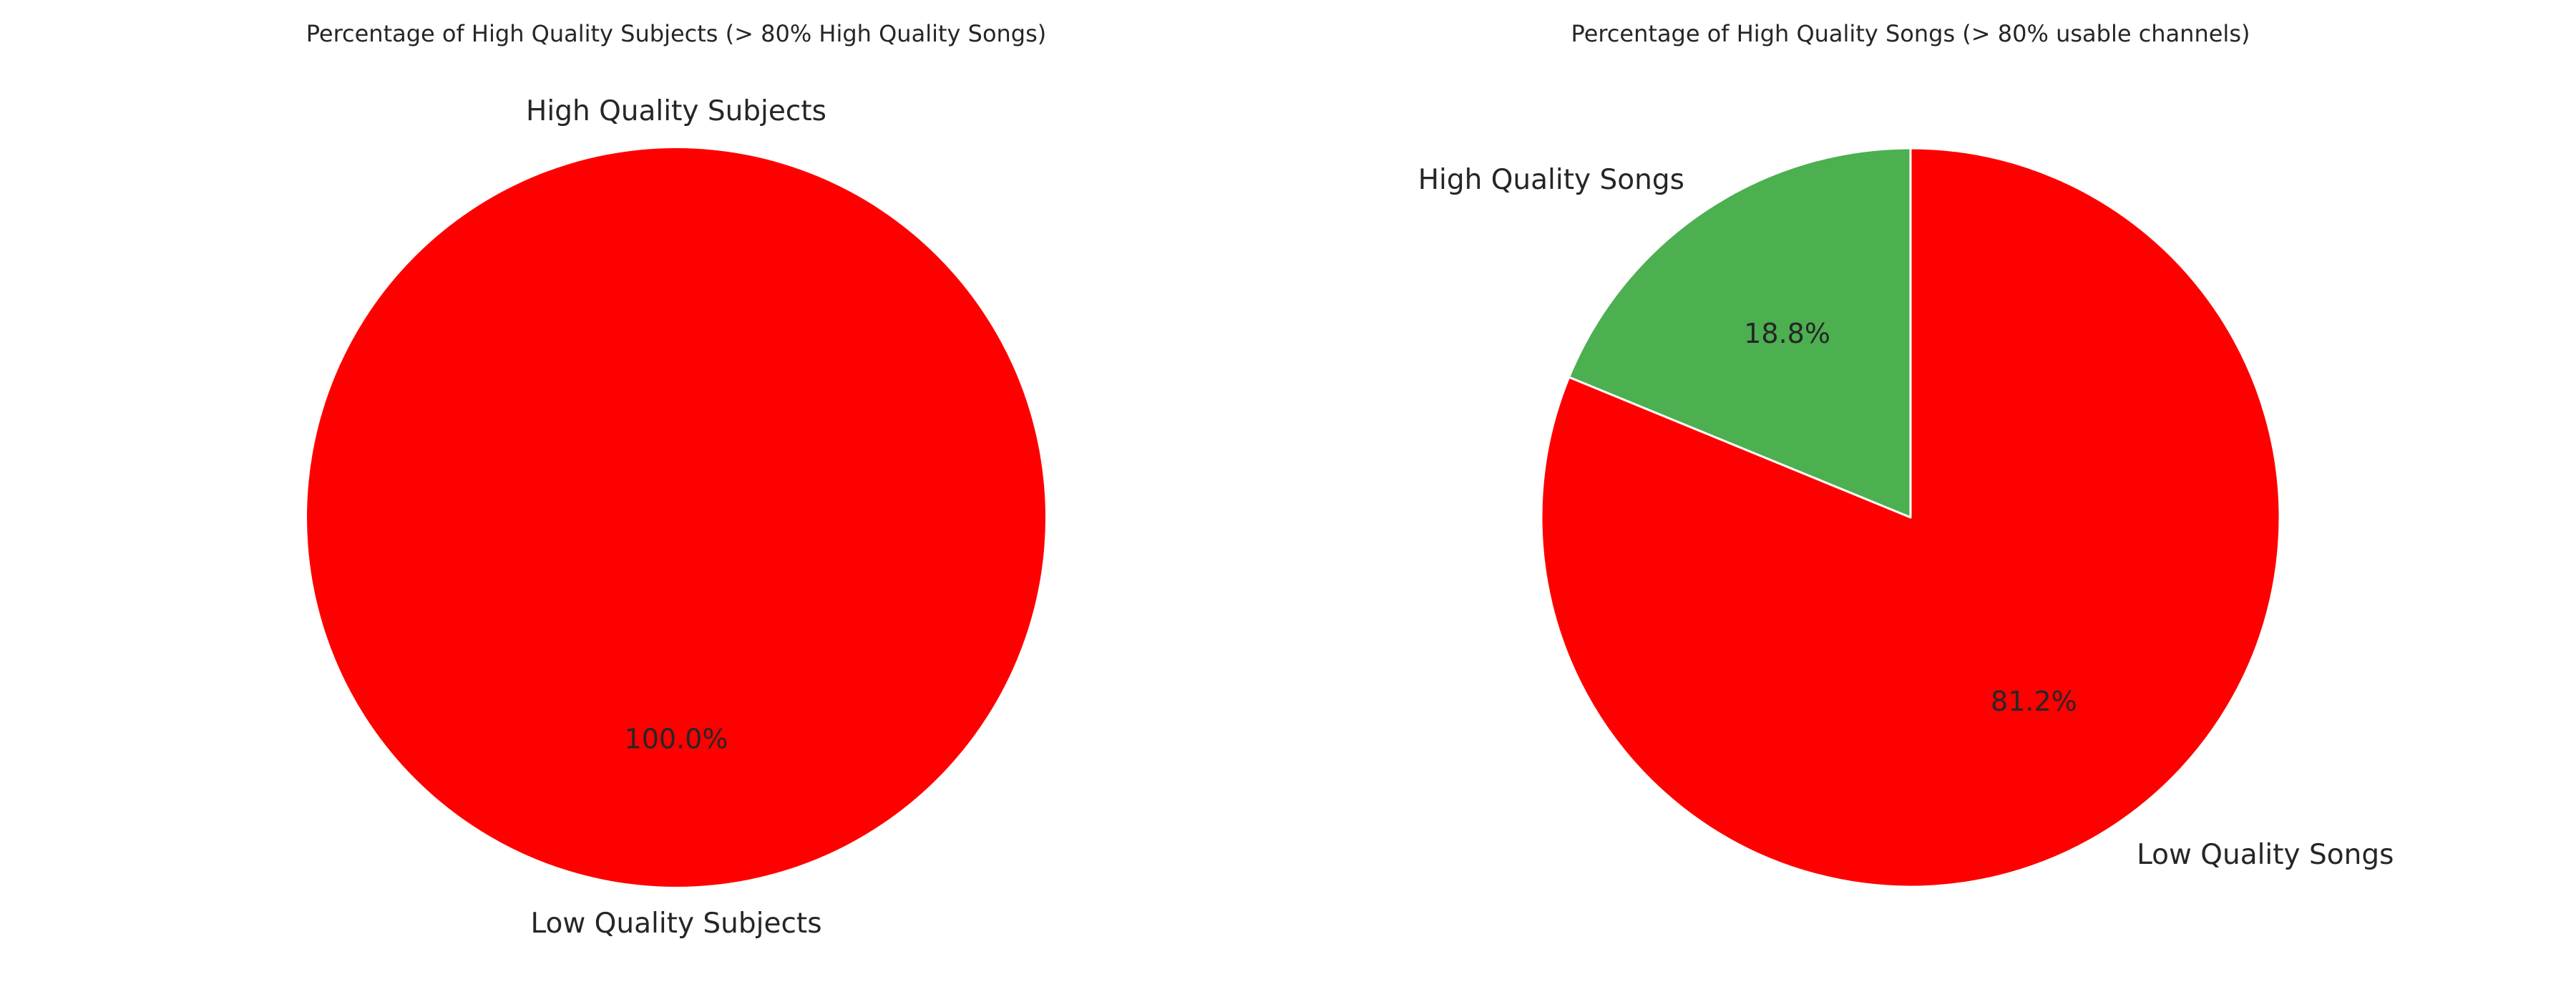 This screenshot has height=1002, width=2576. I want to click on slice-label-low-quality-songs: Low Quality Songs, so click(2265, 855).